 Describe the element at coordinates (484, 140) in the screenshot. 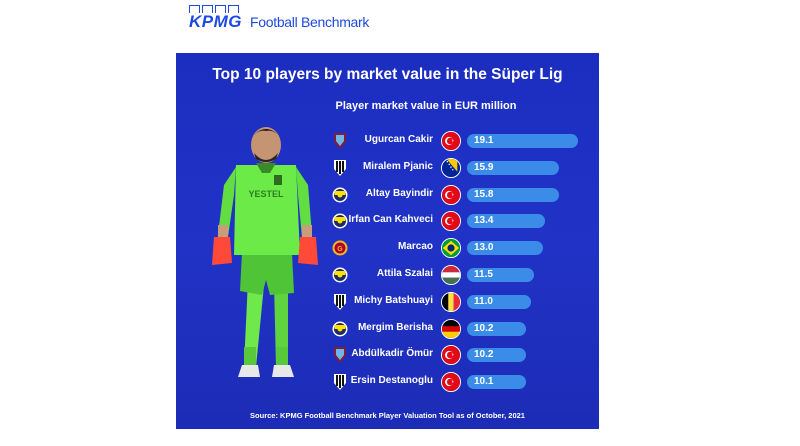

I see `value-label: 19.1` at that location.